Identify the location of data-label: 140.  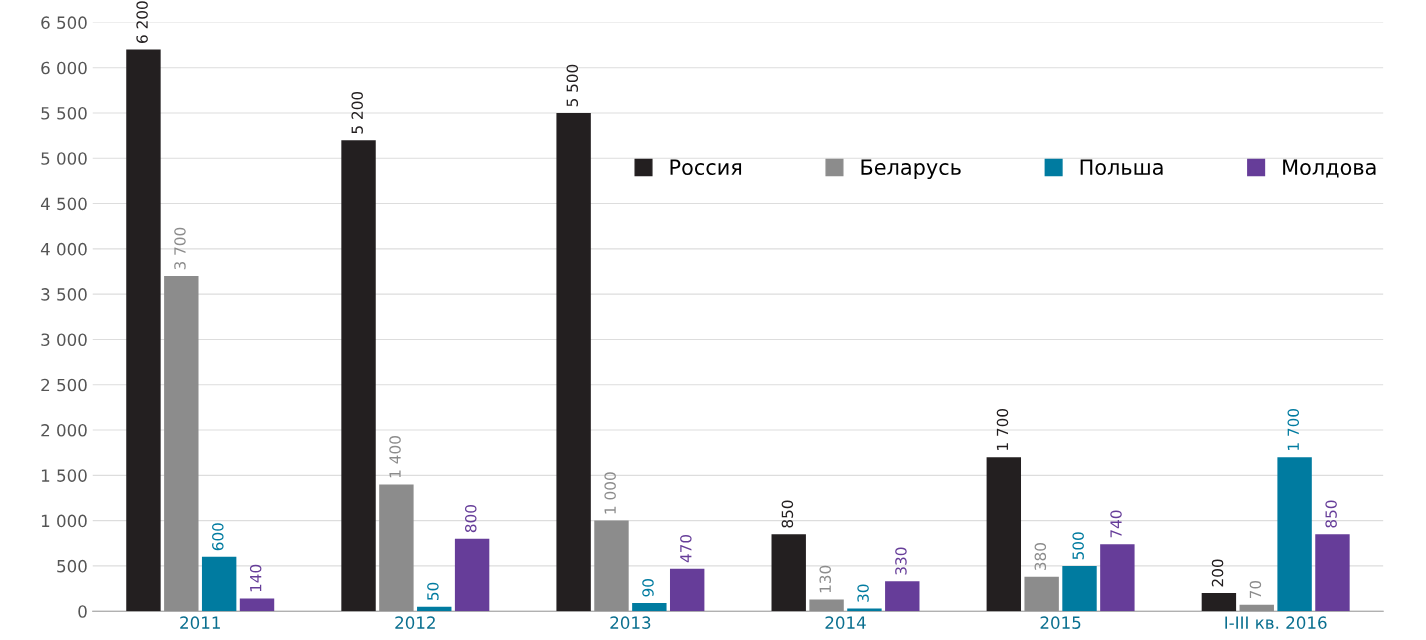
(255, 578).